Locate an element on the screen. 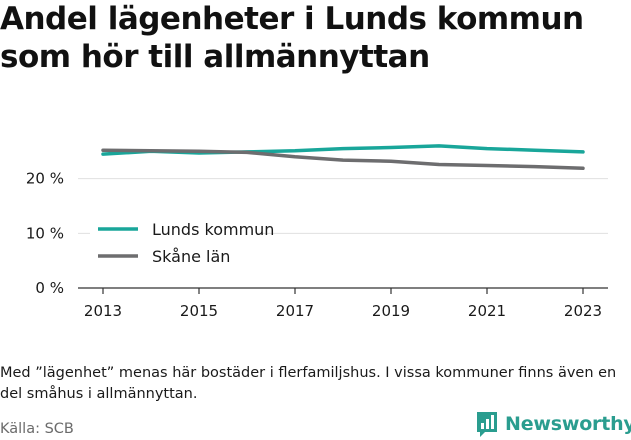 This screenshot has height=440, width=631. brand-name: Newsworthy is located at coordinates (568, 424).